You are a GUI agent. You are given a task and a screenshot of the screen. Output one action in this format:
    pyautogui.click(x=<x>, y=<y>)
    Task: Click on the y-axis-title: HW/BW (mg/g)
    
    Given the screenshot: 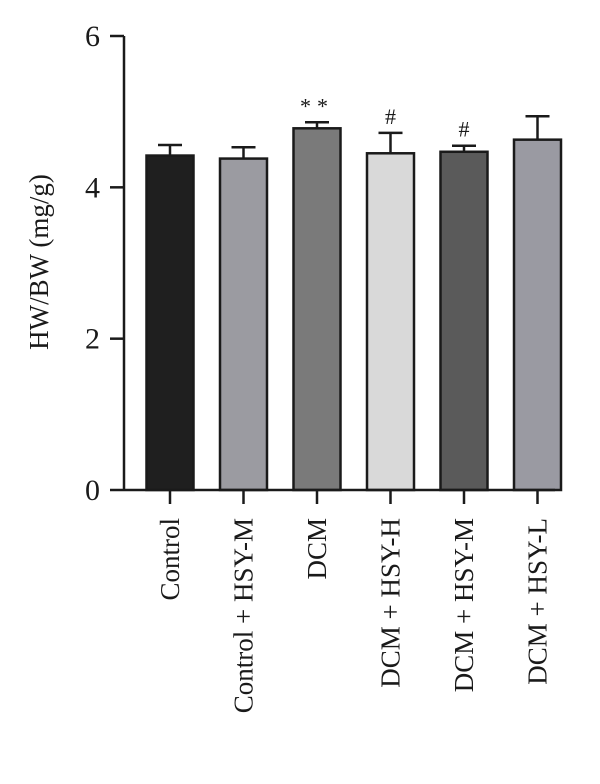 What is the action you would take?
    pyautogui.click(x=39, y=262)
    